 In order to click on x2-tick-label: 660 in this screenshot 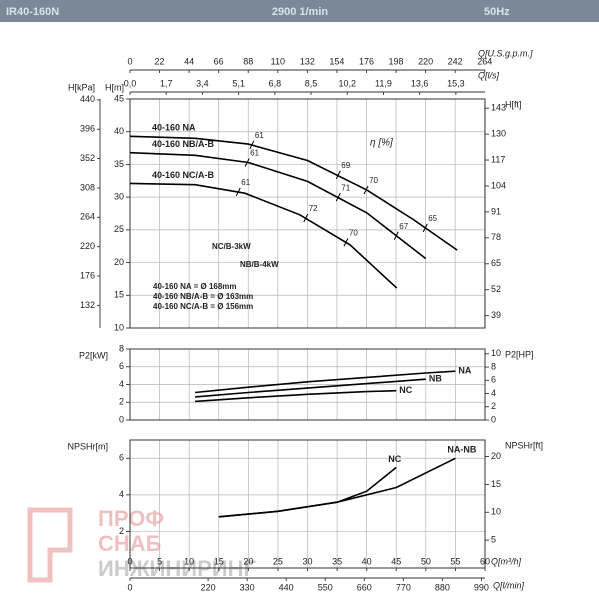, I will do `click(364, 587)`.